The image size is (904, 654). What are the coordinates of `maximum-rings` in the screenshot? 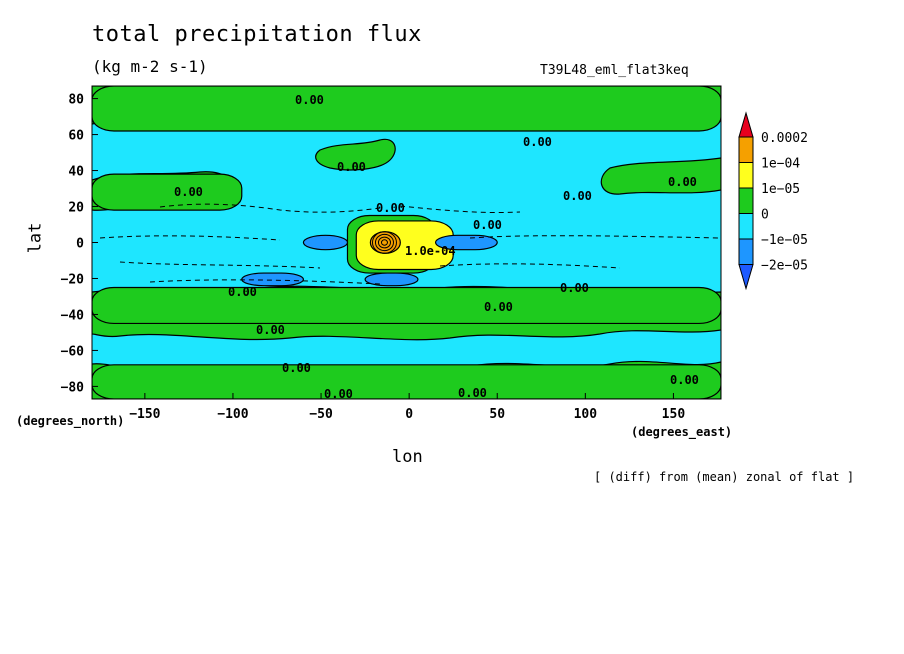 It's located at (384, 242).